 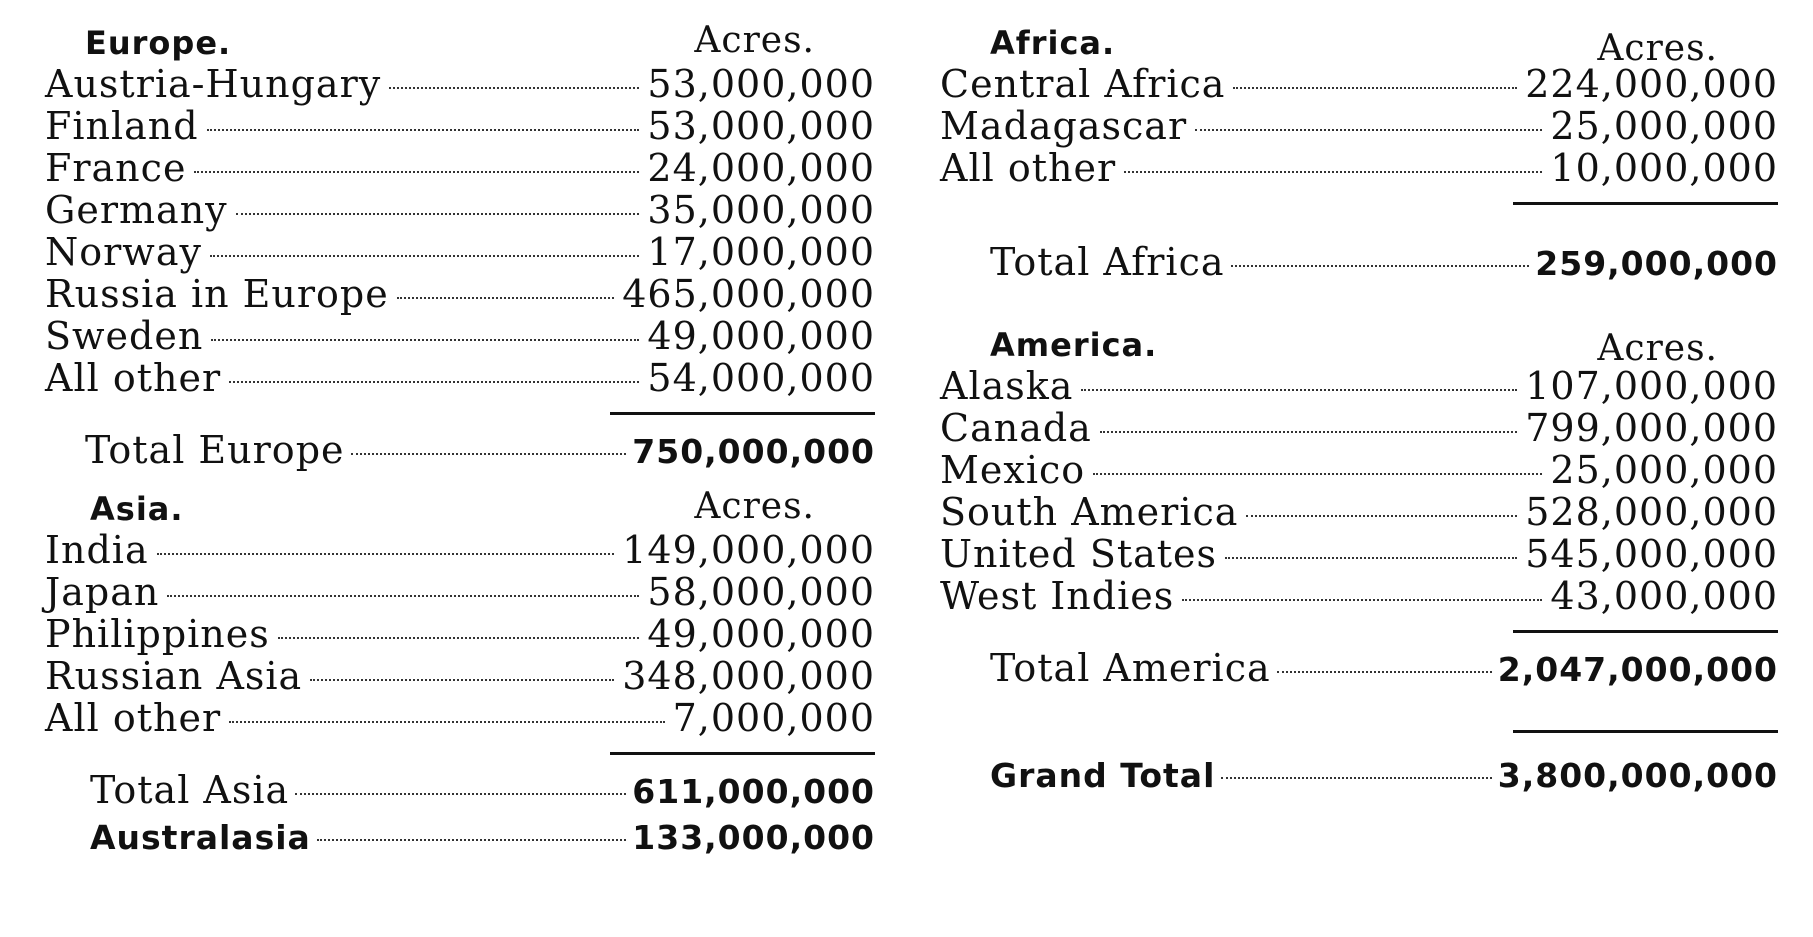 What do you see at coordinates (137, 509) in the screenshot?
I see `asia-title: Asia.` at bounding box center [137, 509].